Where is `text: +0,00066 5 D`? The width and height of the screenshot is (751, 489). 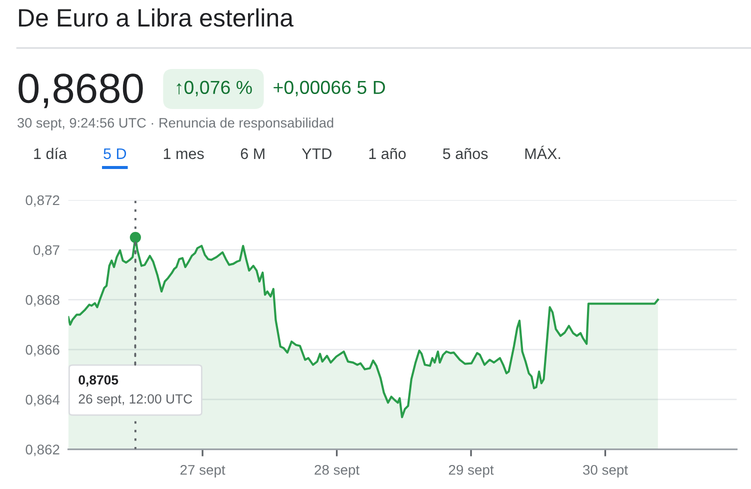 text: +0,00066 5 D is located at coordinates (329, 88).